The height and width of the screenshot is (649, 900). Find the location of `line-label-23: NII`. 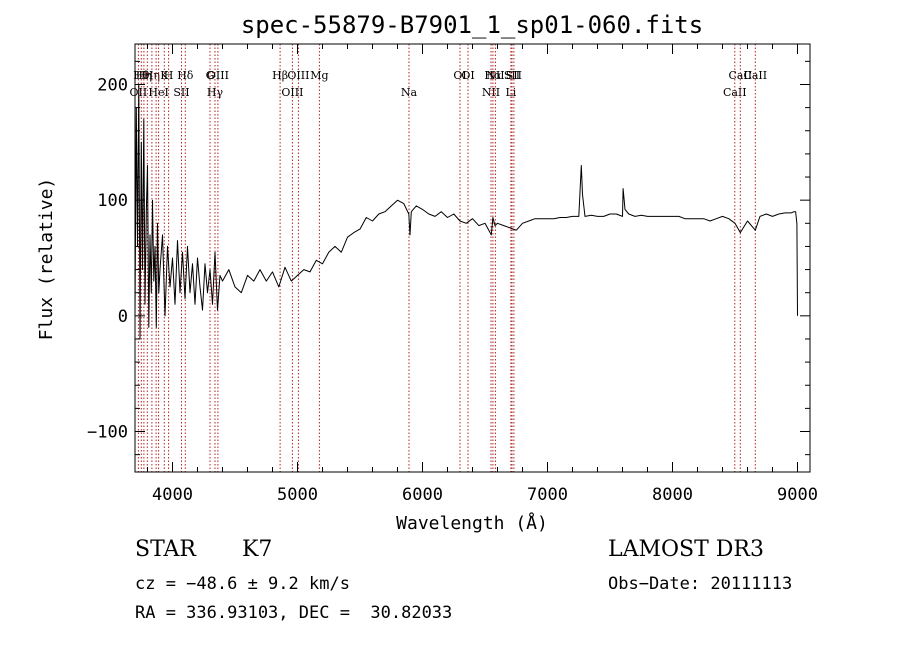

line-label-23: NII is located at coordinates (495, 75).